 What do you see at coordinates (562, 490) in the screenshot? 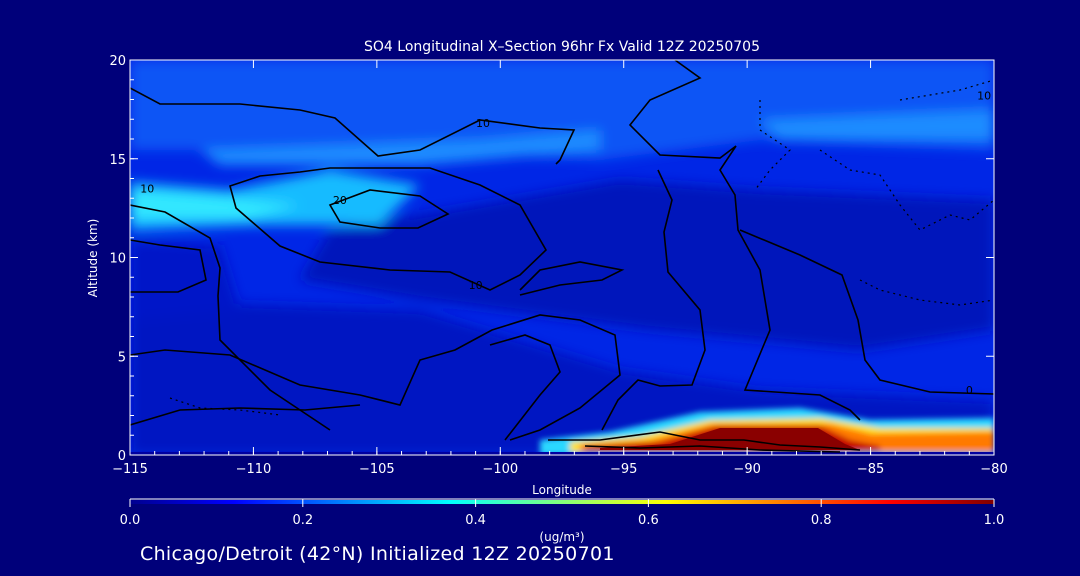
I see `x-axis-label: Longitude` at bounding box center [562, 490].